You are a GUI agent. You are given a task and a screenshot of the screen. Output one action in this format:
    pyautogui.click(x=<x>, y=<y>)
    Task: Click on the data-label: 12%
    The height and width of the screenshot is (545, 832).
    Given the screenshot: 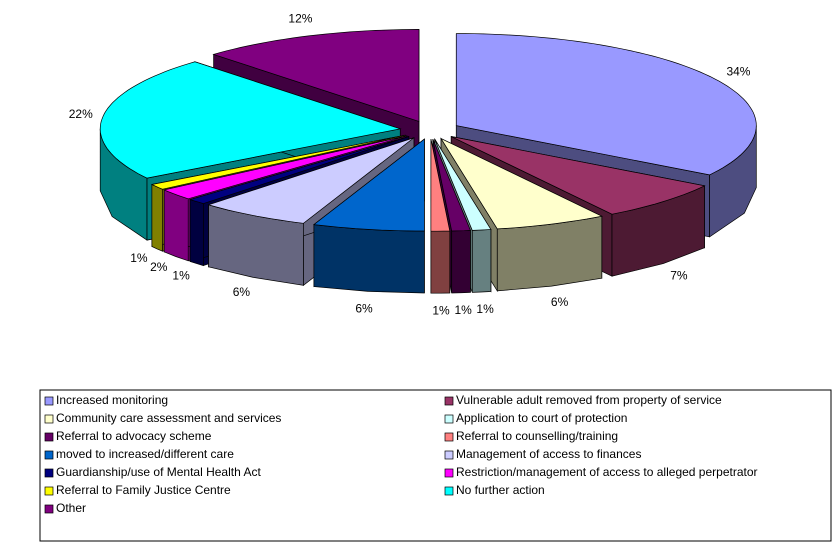 What is the action you would take?
    pyautogui.click(x=300, y=18)
    